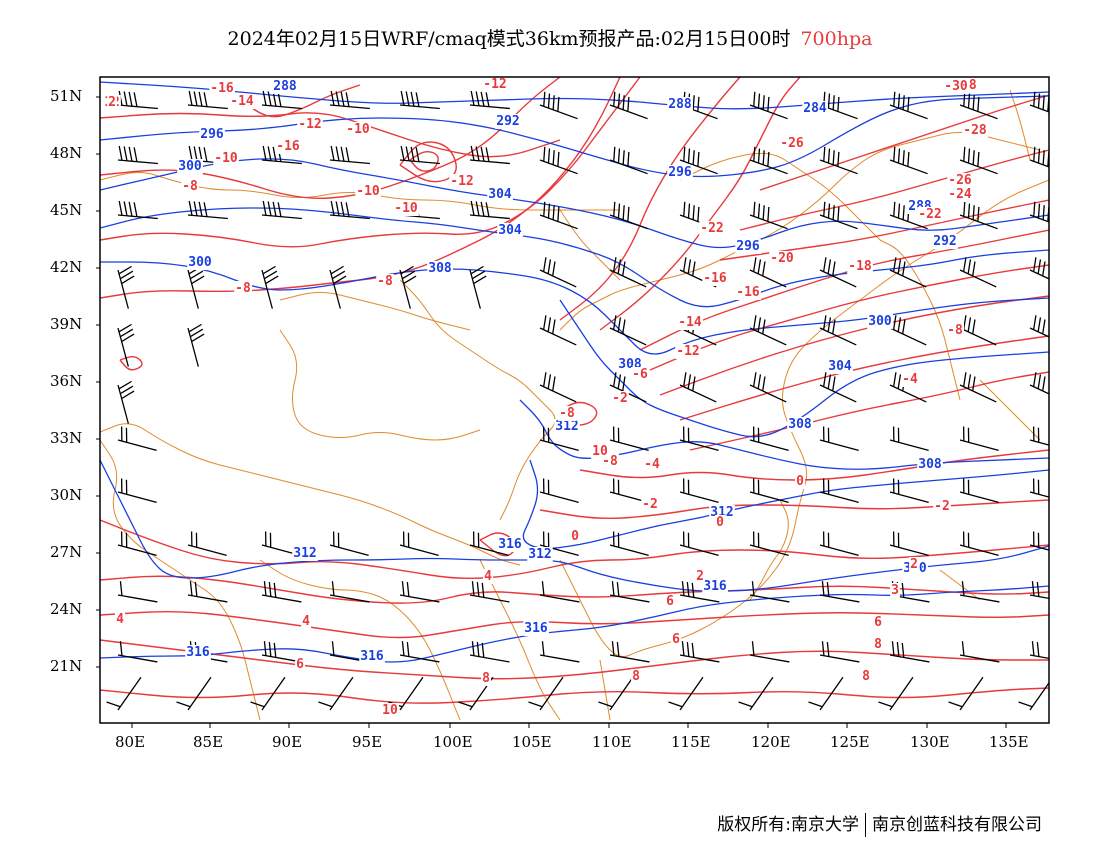 This screenshot has height=850, width=1100. What do you see at coordinates (66, 666) in the screenshot?
I see `lat-label: 21N` at bounding box center [66, 666].